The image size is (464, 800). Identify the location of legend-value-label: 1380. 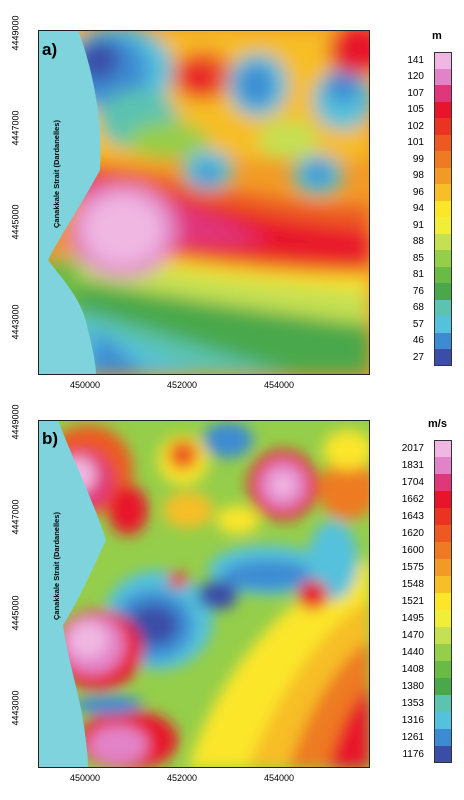
(412, 686).